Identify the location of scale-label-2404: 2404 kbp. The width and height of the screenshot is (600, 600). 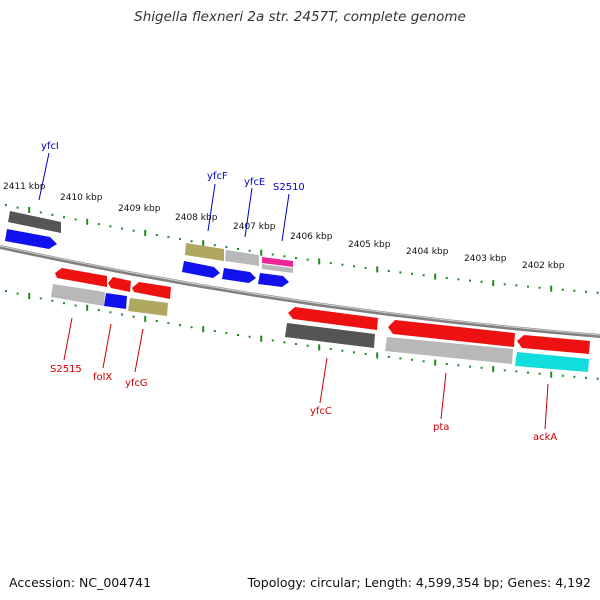
(427, 252).